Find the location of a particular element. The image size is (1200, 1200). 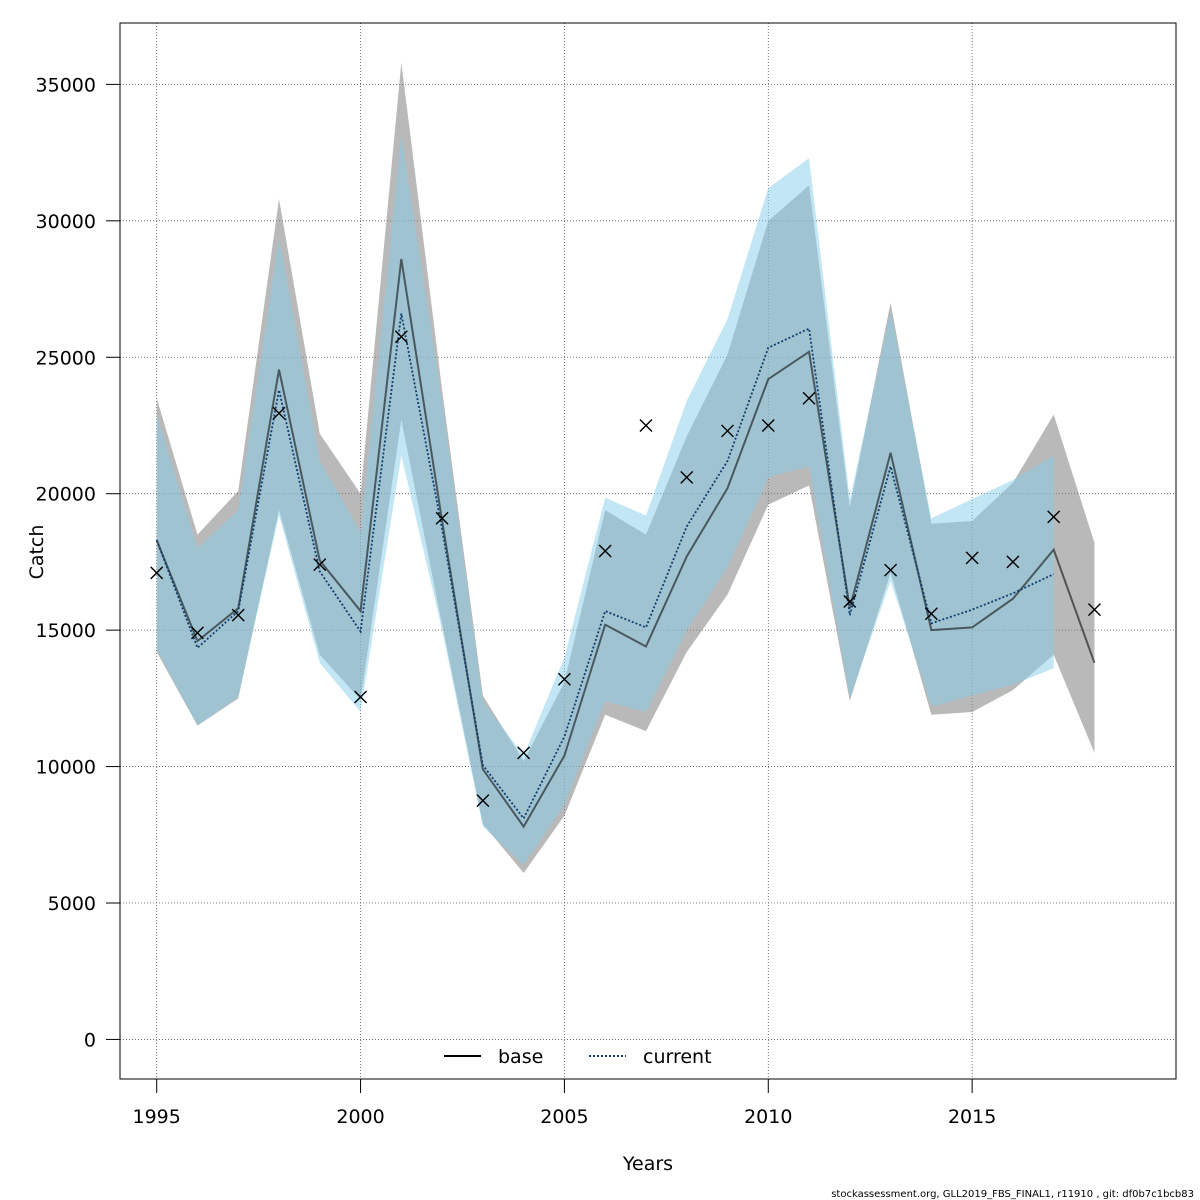

x-axis-title: Years is located at coordinates (647, 1164).